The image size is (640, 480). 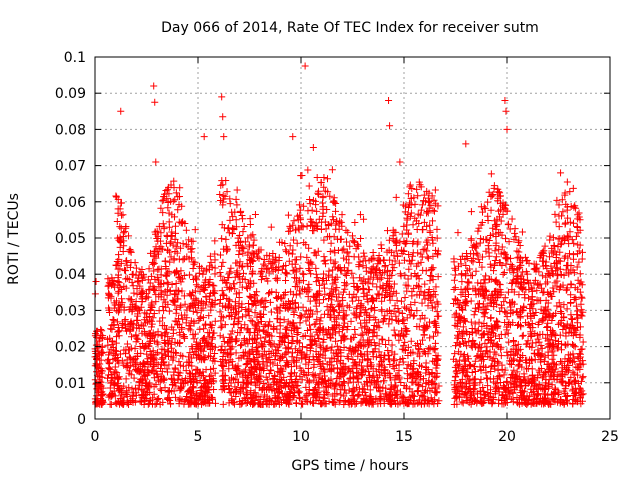 What do you see at coordinates (70, 239) in the screenshot?
I see `y-tick-label: 0.05` at bounding box center [70, 239].